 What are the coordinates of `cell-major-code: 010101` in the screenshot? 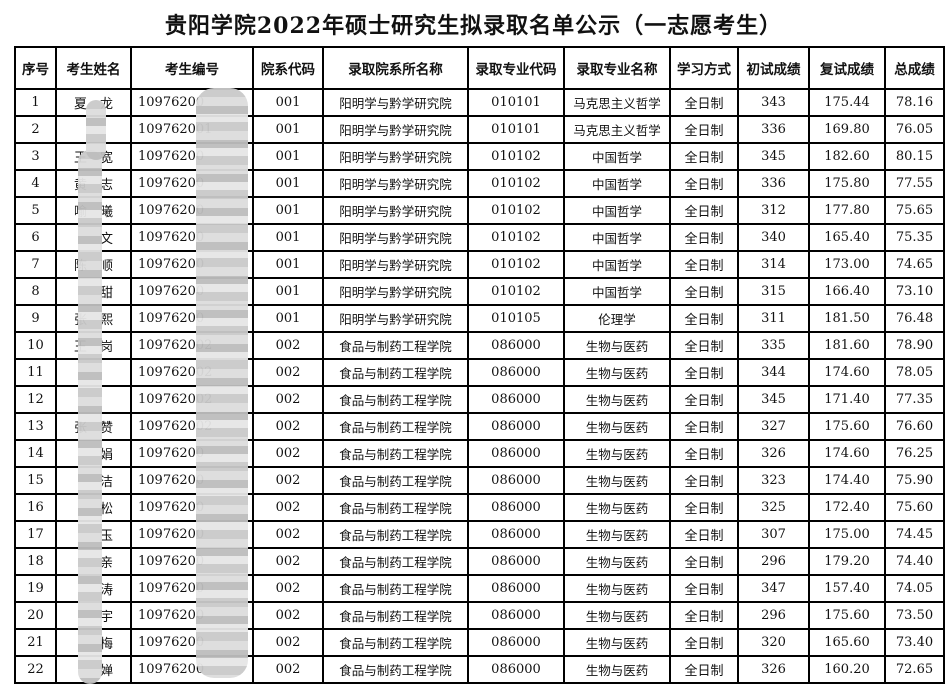 It's located at (516, 102).